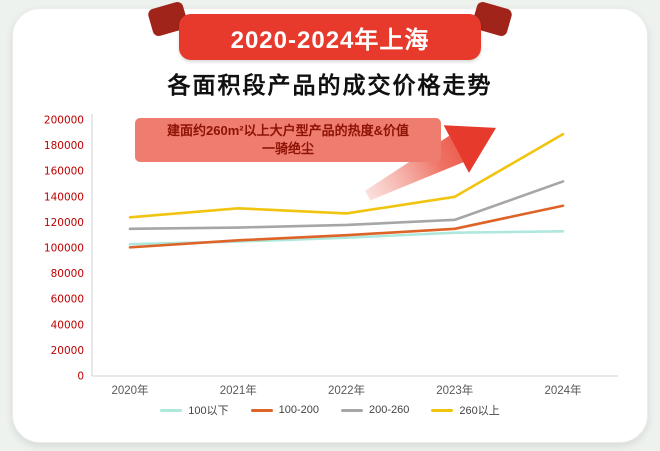  Describe the element at coordinates (64, 121) in the screenshot. I see `y-axis-tick-label: 200000` at that location.